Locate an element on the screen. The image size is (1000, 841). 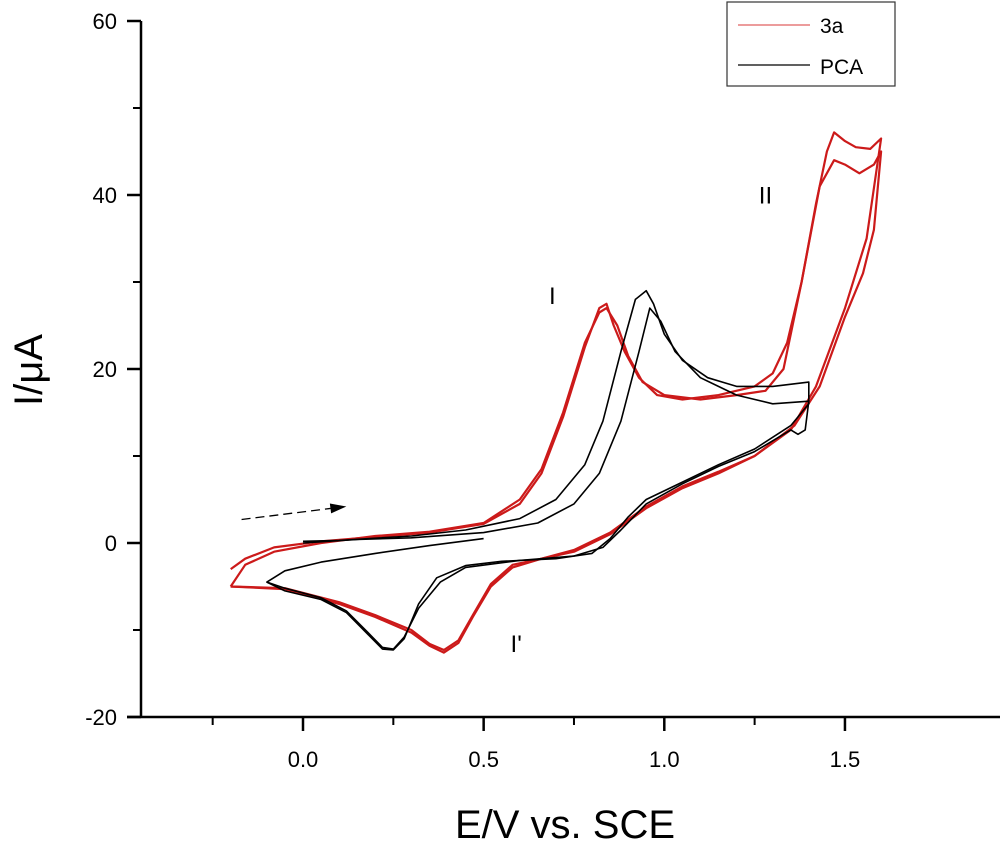
scan-direction-arrow is located at coordinates (294, 512).